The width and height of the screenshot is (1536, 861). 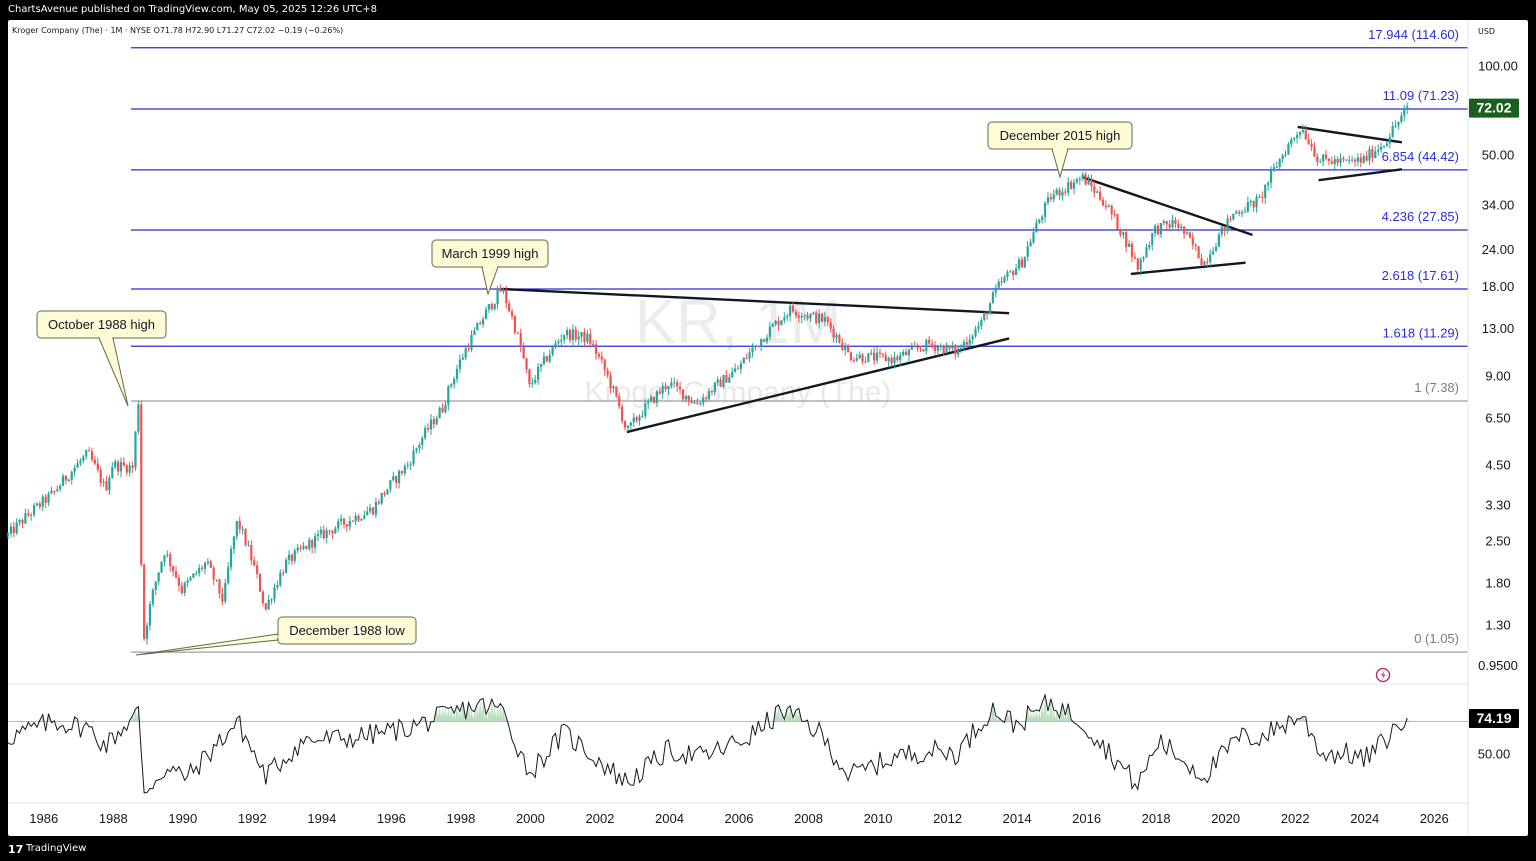 What do you see at coordinates (1498, 328) in the screenshot?
I see `price-tick-5: 13.00` at bounding box center [1498, 328].